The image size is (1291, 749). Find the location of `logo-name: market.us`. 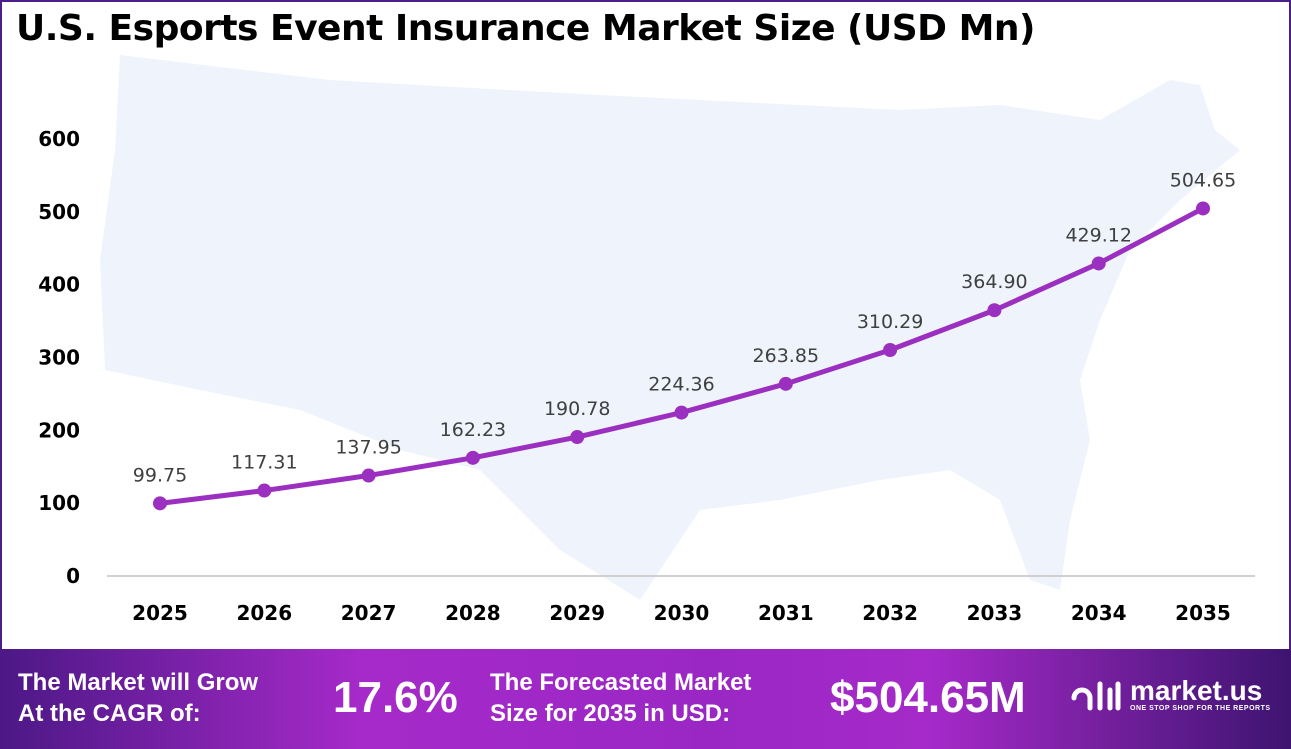

logo-name: market.us is located at coordinates (1196, 690).